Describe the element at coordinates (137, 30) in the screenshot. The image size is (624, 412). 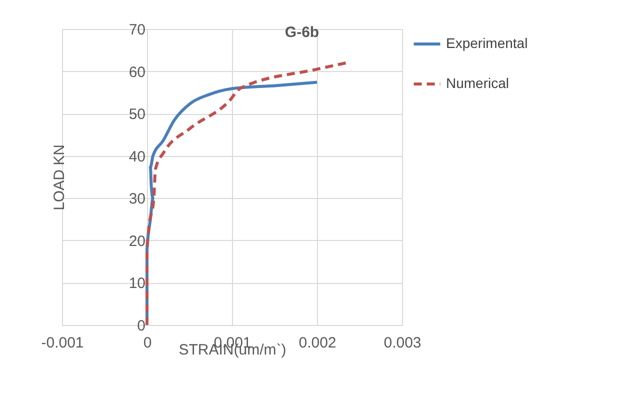
I see `y-tick-label: 70` at that location.